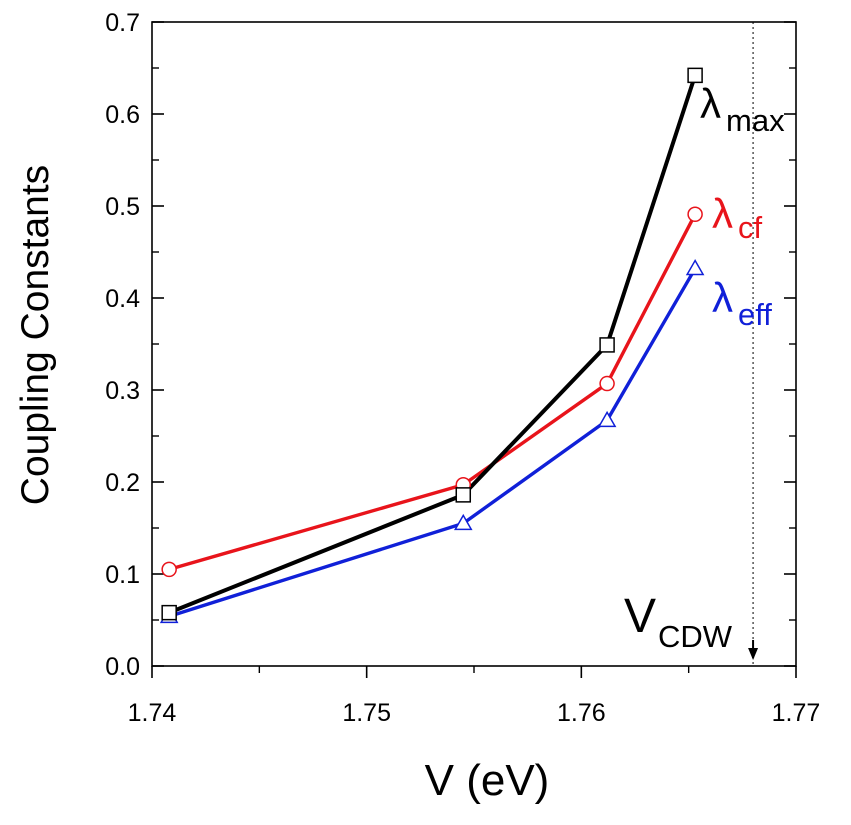  I want to click on y-tick-label: 0.6, so click(122, 115).